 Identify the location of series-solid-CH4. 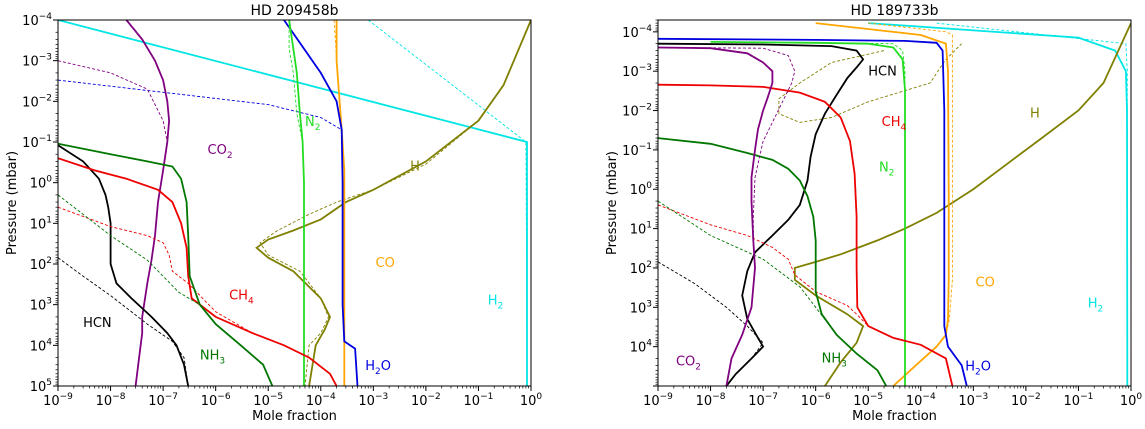
(198, 271).